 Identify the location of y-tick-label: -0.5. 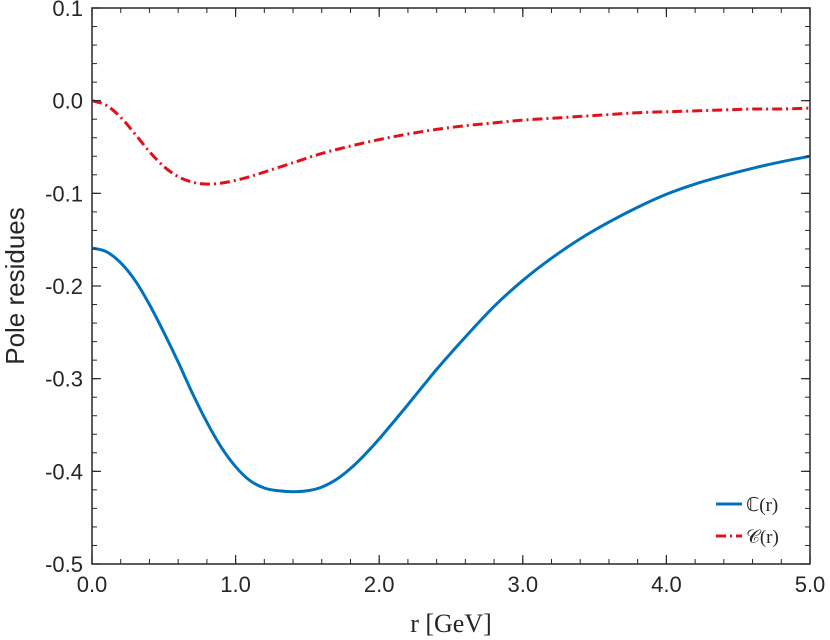
(64, 564).